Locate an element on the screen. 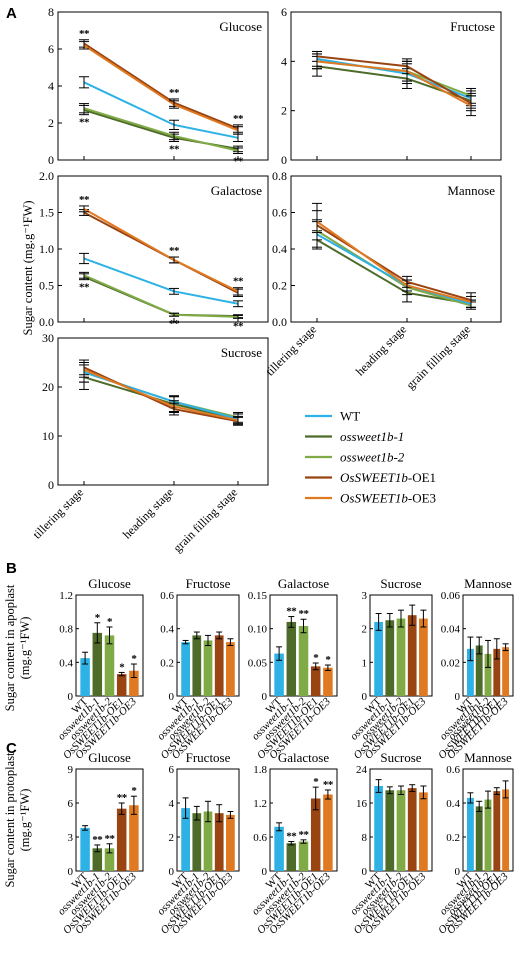 The image size is (520, 974). c-ylabel-line1: Sugar content in protoplast is located at coordinates (10, 820).